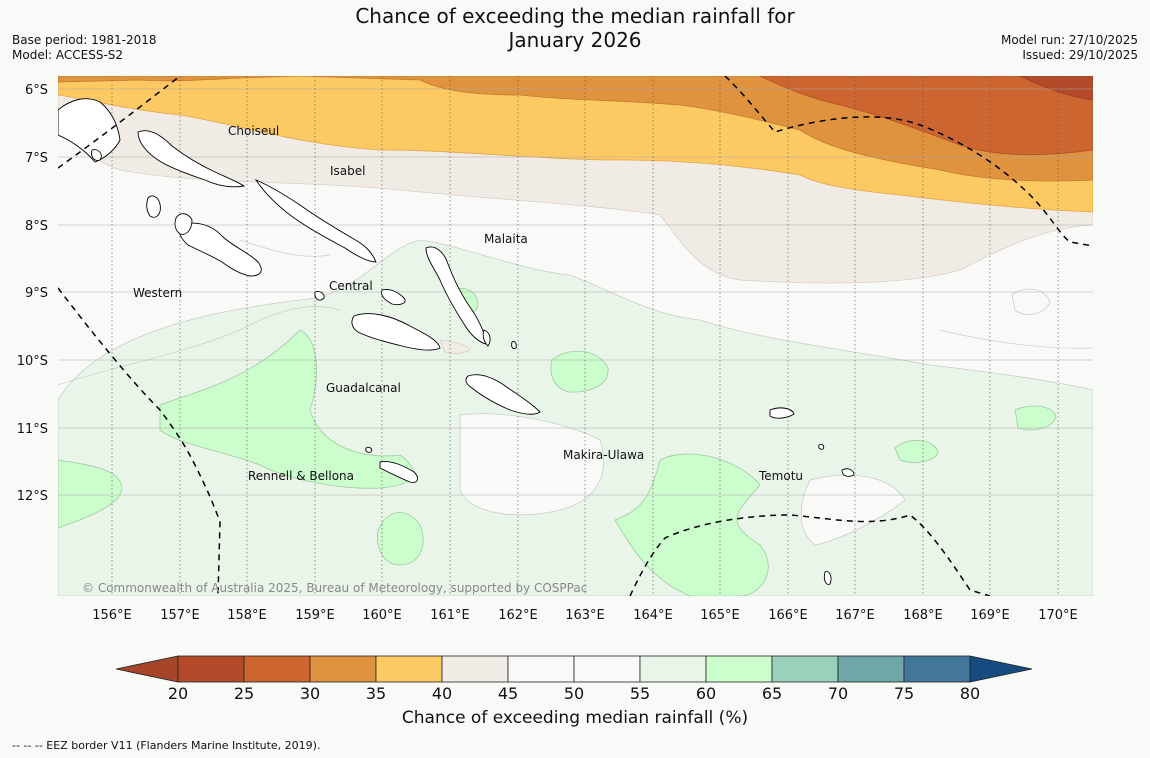  Describe the element at coordinates (1035, 418) in the screenshot. I see `contour-60-65-g` at that location.